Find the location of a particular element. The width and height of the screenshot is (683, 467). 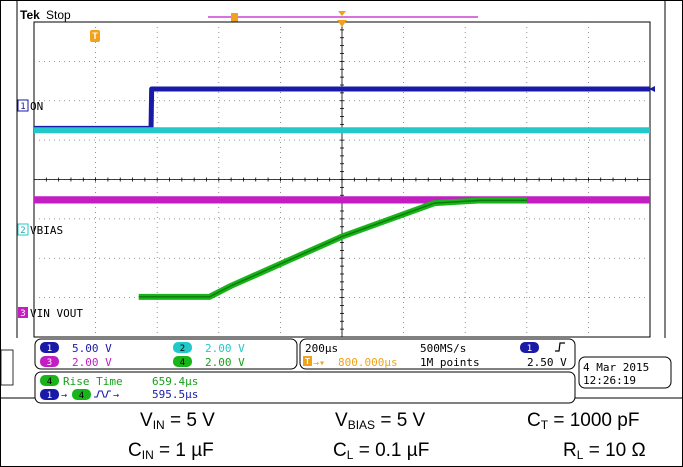

ch2-badge is located at coordinates (182, 347).